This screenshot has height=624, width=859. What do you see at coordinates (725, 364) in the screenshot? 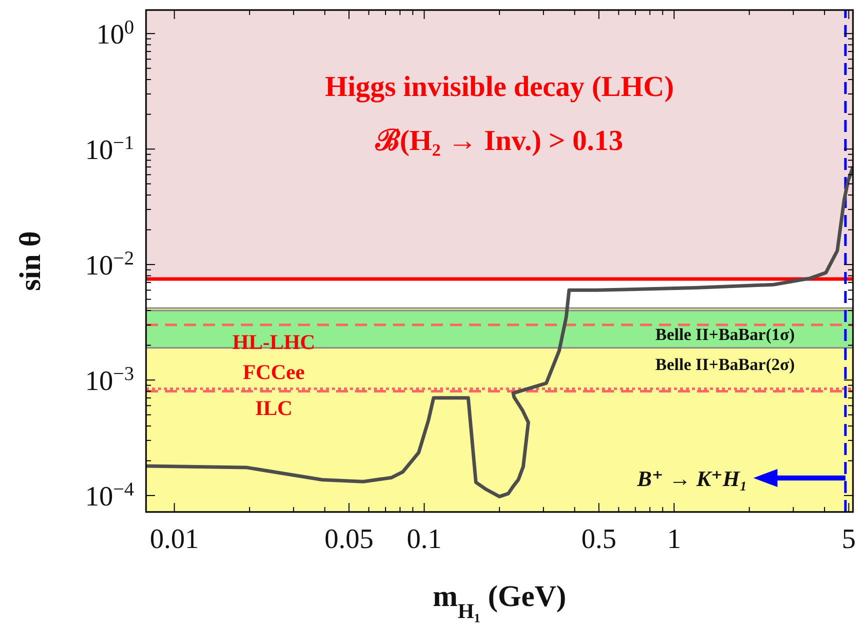
I see `band-label: Belle II+BaBar(2σ)` at bounding box center [725, 364].